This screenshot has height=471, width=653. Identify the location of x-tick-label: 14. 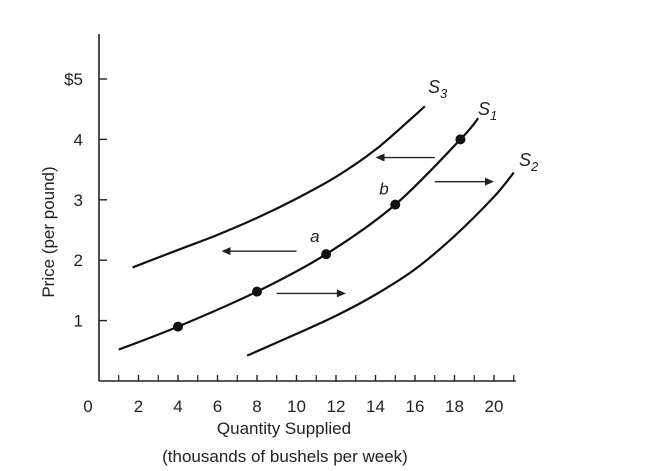
(375, 406).